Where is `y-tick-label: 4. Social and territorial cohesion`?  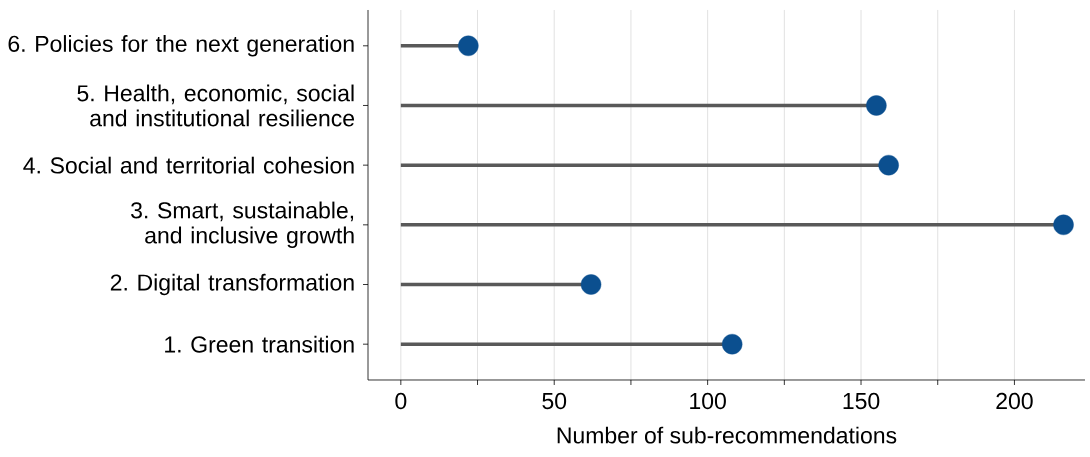 y-tick-label: 4. Social and territorial cohesion is located at coordinates (188, 165).